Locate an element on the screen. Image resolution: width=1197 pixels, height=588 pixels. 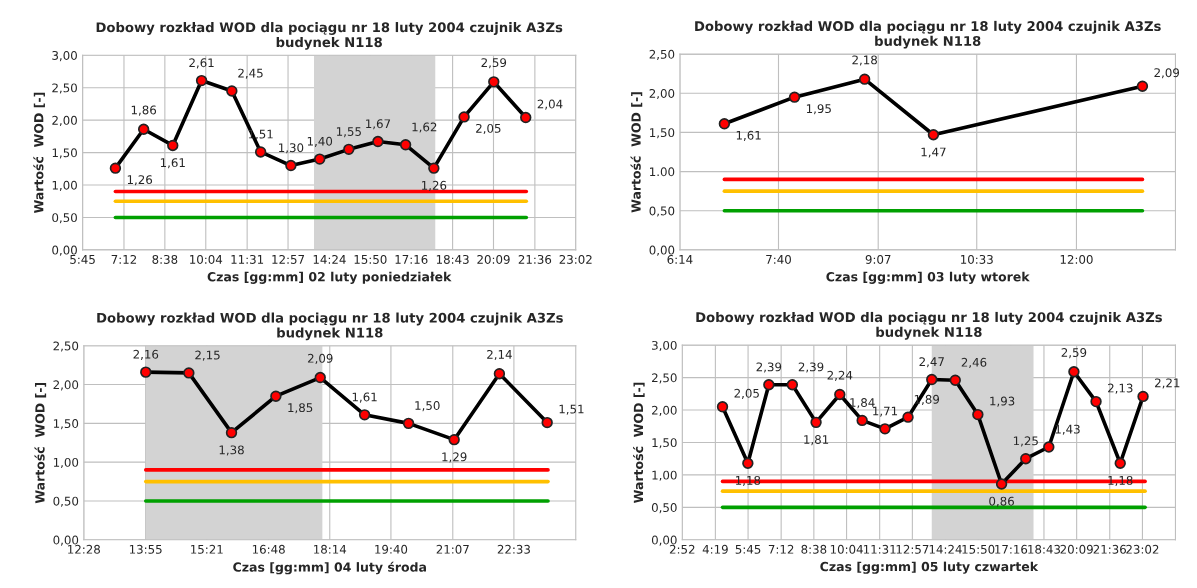
data-label: 1,85 is located at coordinates (300, 408).